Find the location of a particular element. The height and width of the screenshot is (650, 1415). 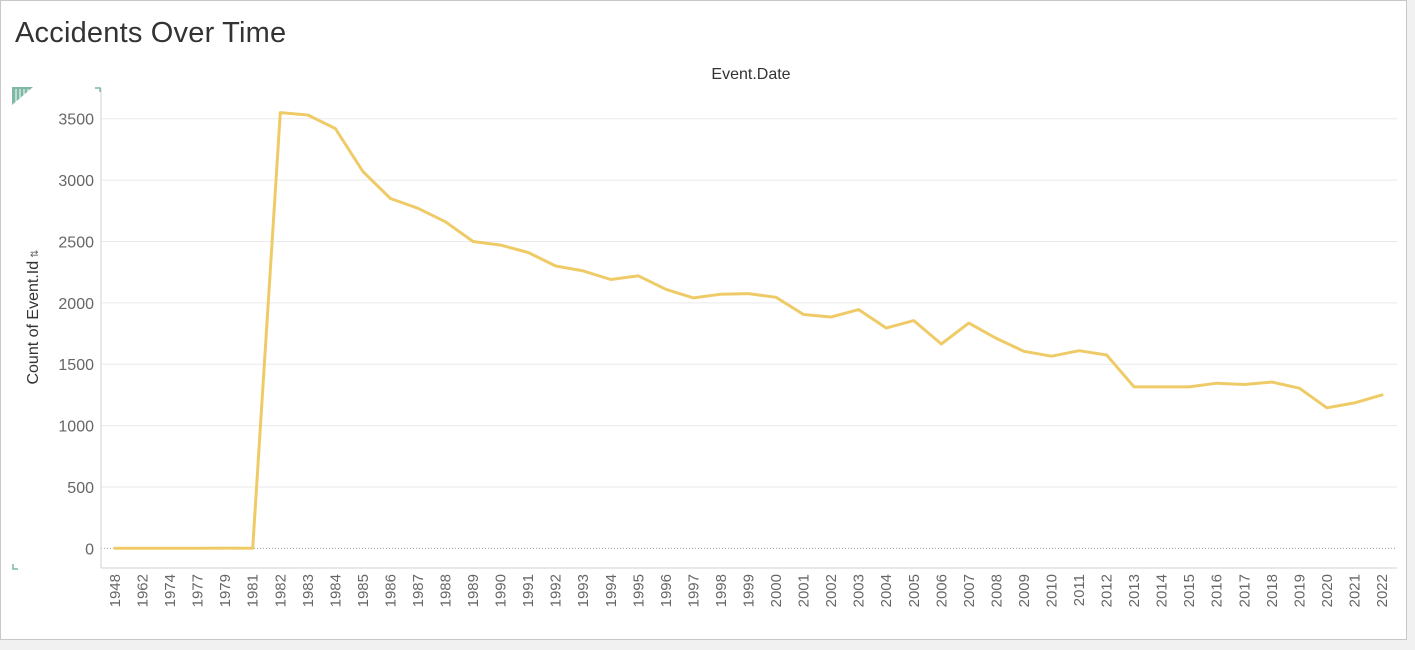

x-tick-label: 1984 is located at coordinates (335, 590).